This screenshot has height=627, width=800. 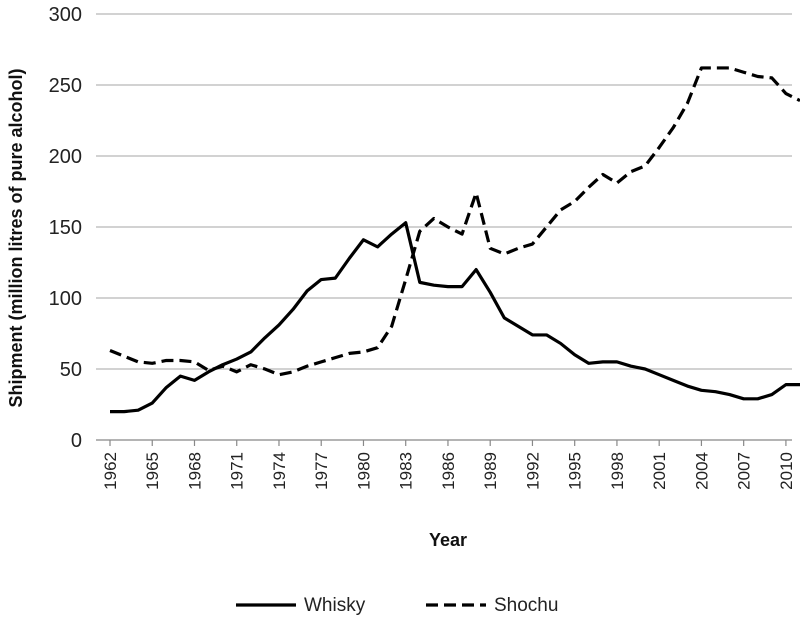 I want to click on x-tick-label: 2007, so click(x=744, y=471).